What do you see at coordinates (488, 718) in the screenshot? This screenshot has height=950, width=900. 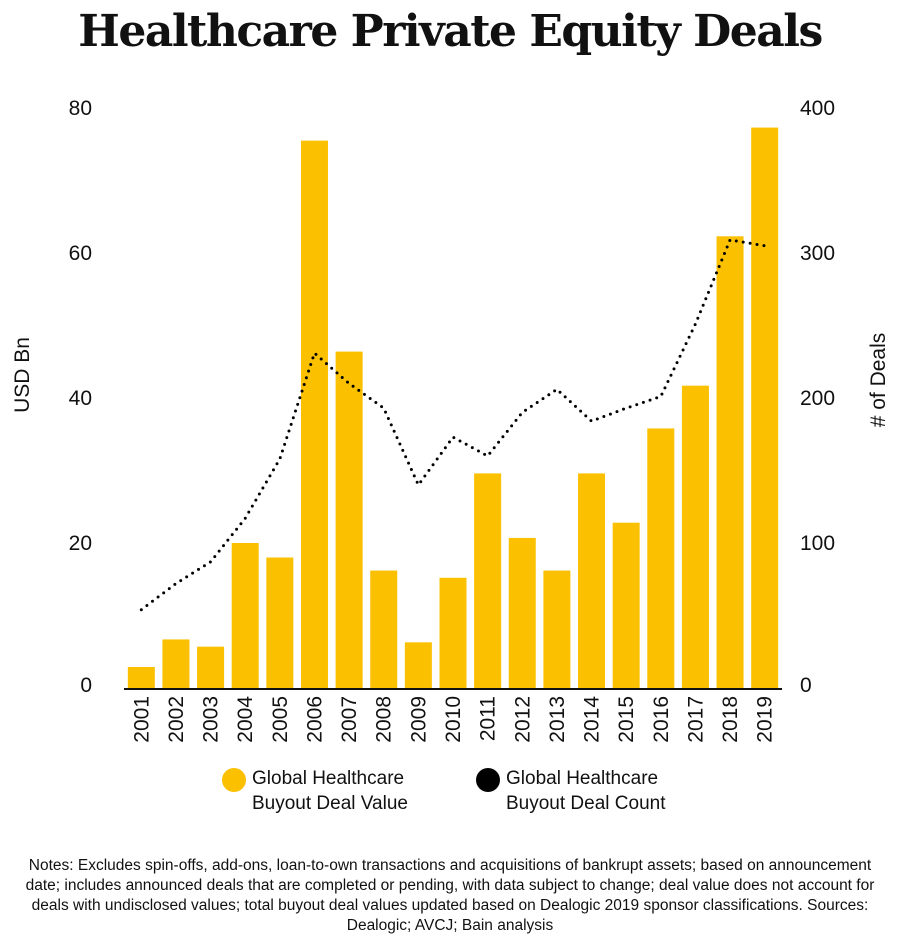 I see `x-tick-label: 2011` at bounding box center [488, 718].